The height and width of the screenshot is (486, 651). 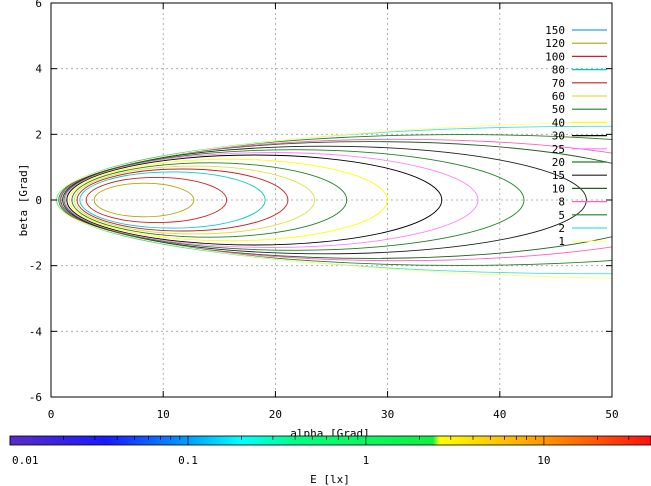 What do you see at coordinates (23, 200) in the screenshot?
I see `y-axis-label: beta [Grad]` at bounding box center [23, 200].